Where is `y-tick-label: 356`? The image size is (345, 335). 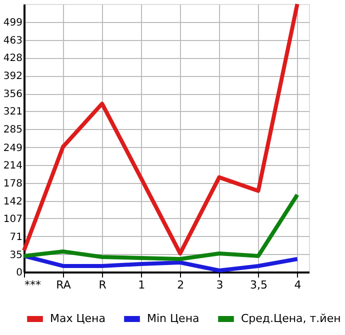
y-tick-label: 356 is located at coordinates (12, 94).